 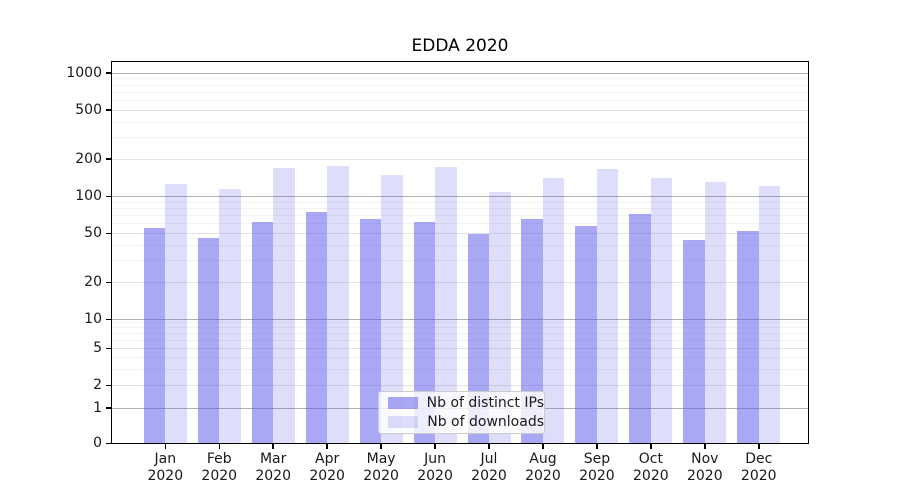 What do you see at coordinates (485, 422) in the screenshot?
I see `legend-label-downloads: Nb of downloads` at bounding box center [485, 422].